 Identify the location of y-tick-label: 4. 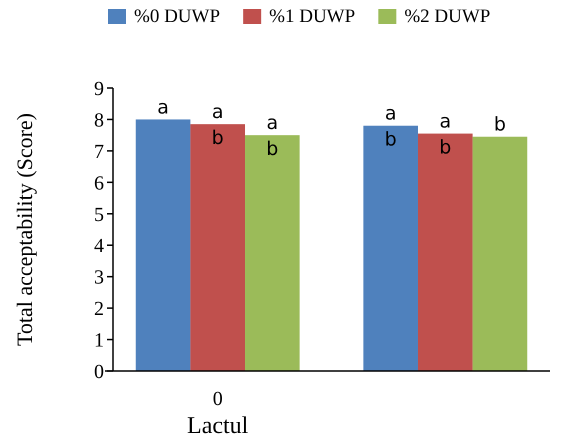
(99, 246).